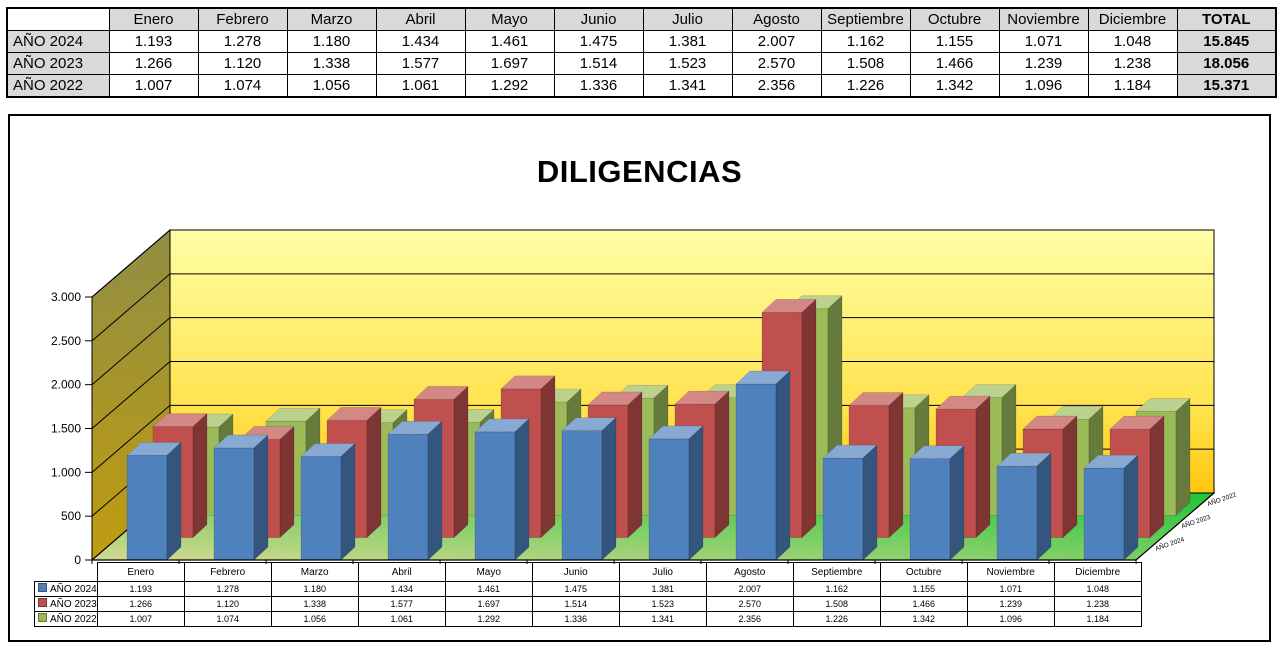 Image resolution: width=1281 pixels, height=655 pixels. I want to click on month-header-cell: Marzo, so click(331, 19).